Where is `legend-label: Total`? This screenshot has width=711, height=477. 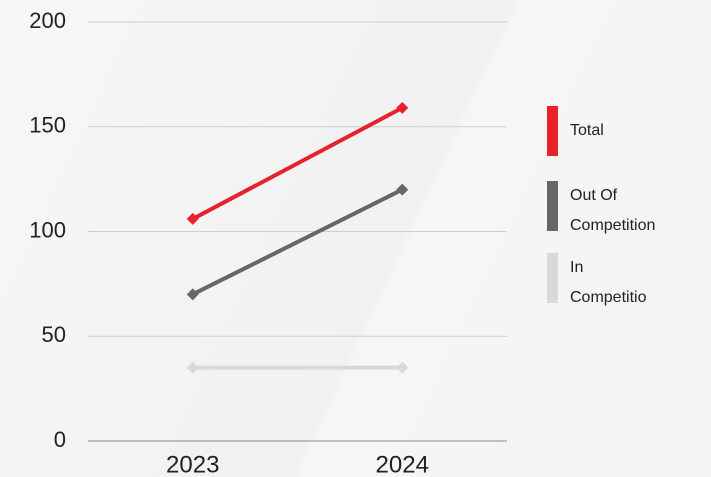 legend-label: Total is located at coordinates (587, 130).